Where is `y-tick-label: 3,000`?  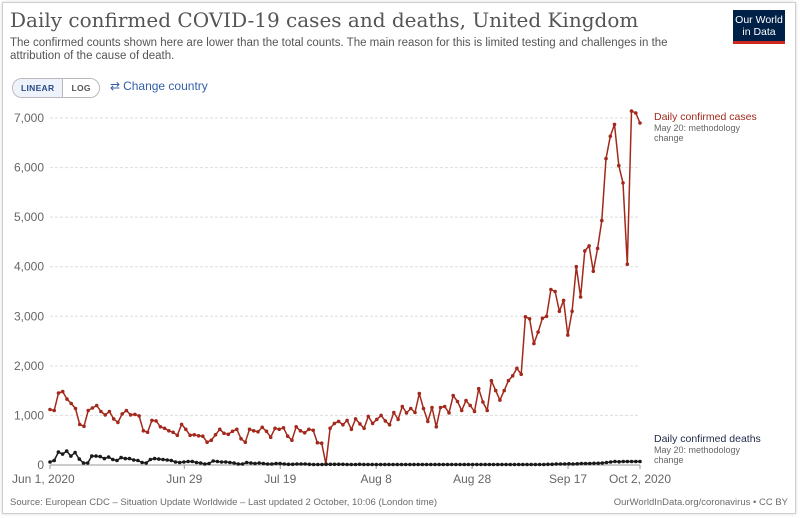
y-tick-label: 3,000 is located at coordinates (29, 316).